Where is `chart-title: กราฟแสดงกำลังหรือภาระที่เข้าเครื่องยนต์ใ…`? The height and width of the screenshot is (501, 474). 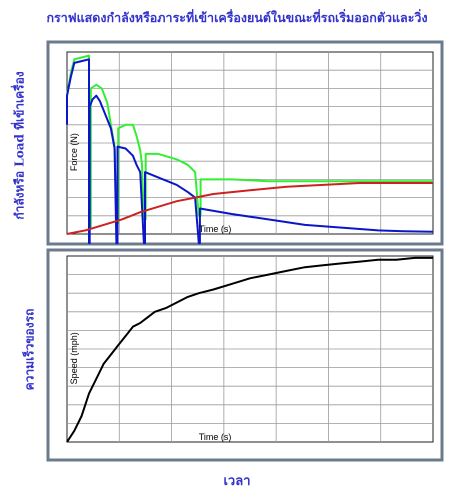
chart-title: กราฟแสดงกำลังหรือภาระที่เข้าเครื่องยนต์ใ… is located at coordinates (237, 17).